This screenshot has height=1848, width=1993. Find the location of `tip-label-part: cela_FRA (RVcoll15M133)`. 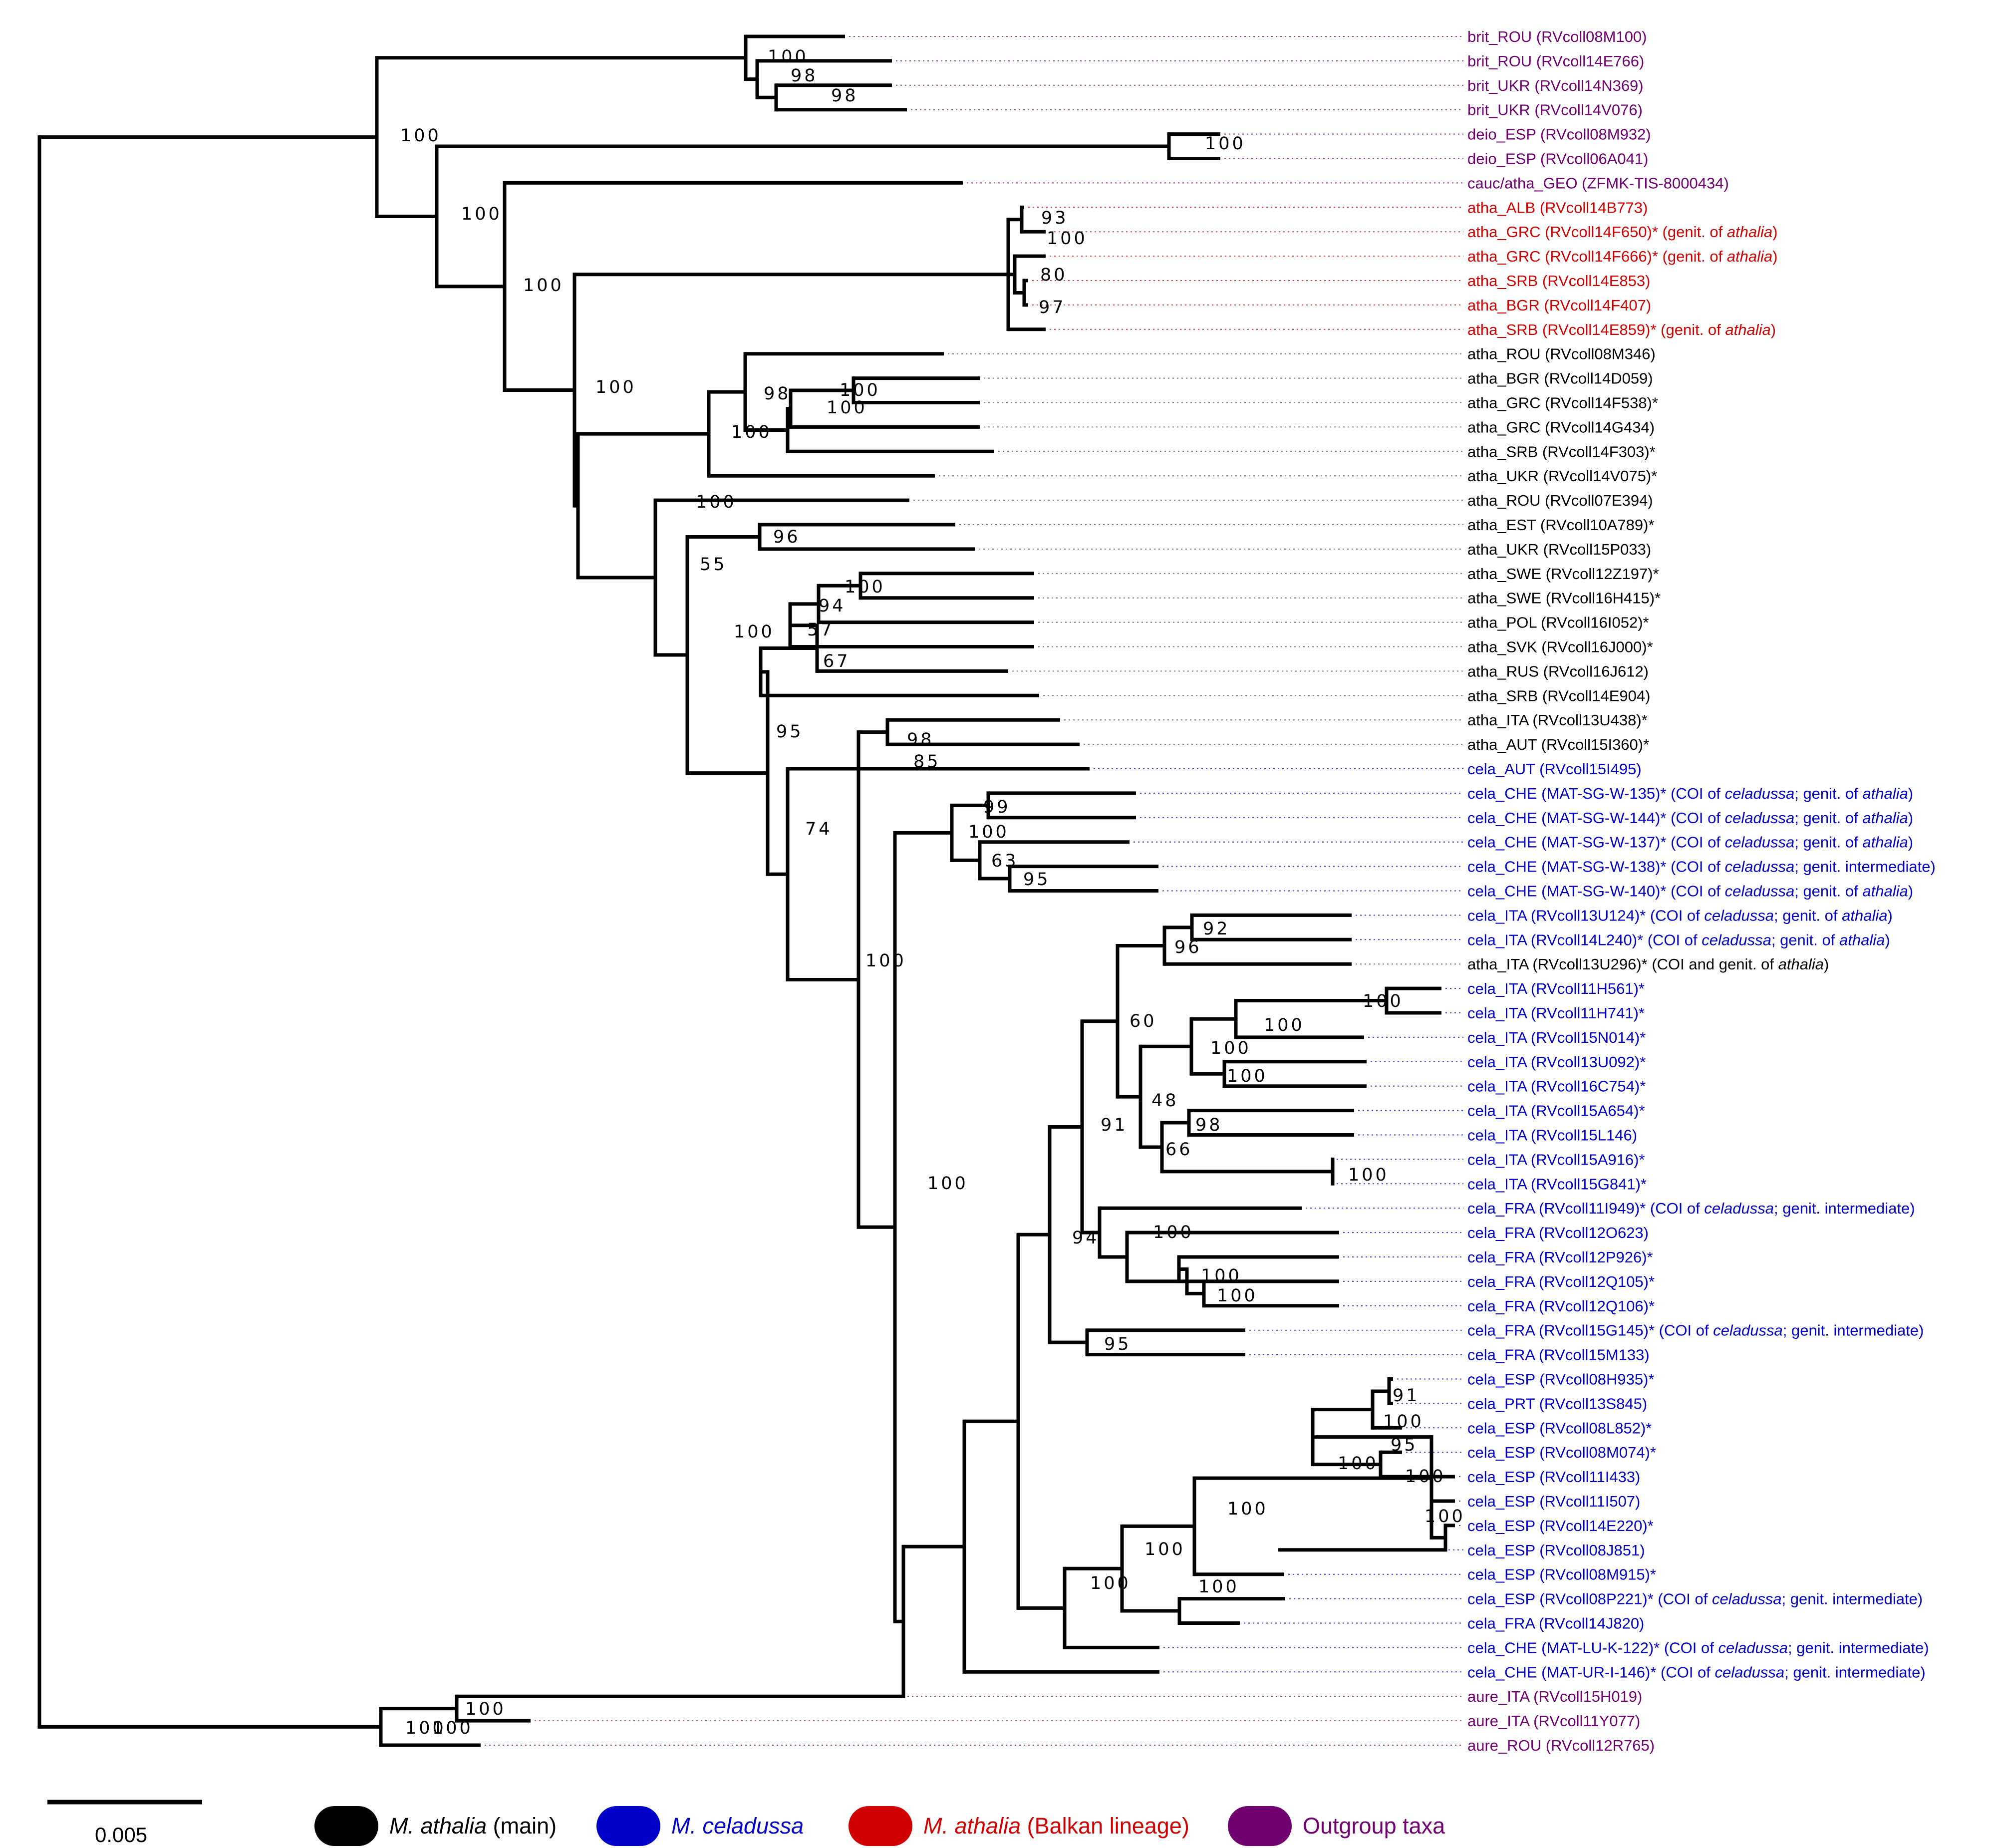

tip-label-part: cela_FRA (RVcoll15M133) is located at coordinates (1558, 1355).